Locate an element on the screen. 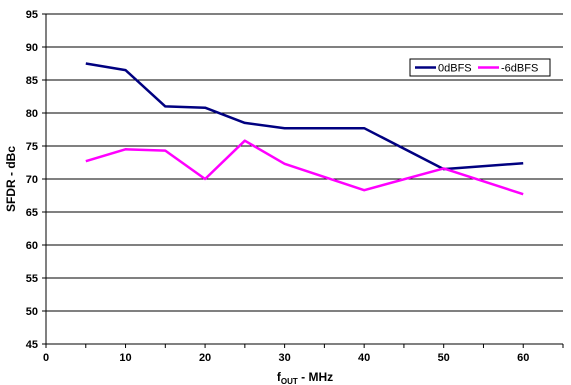  y-tick-label-60: 60 is located at coordinates (32, 246).